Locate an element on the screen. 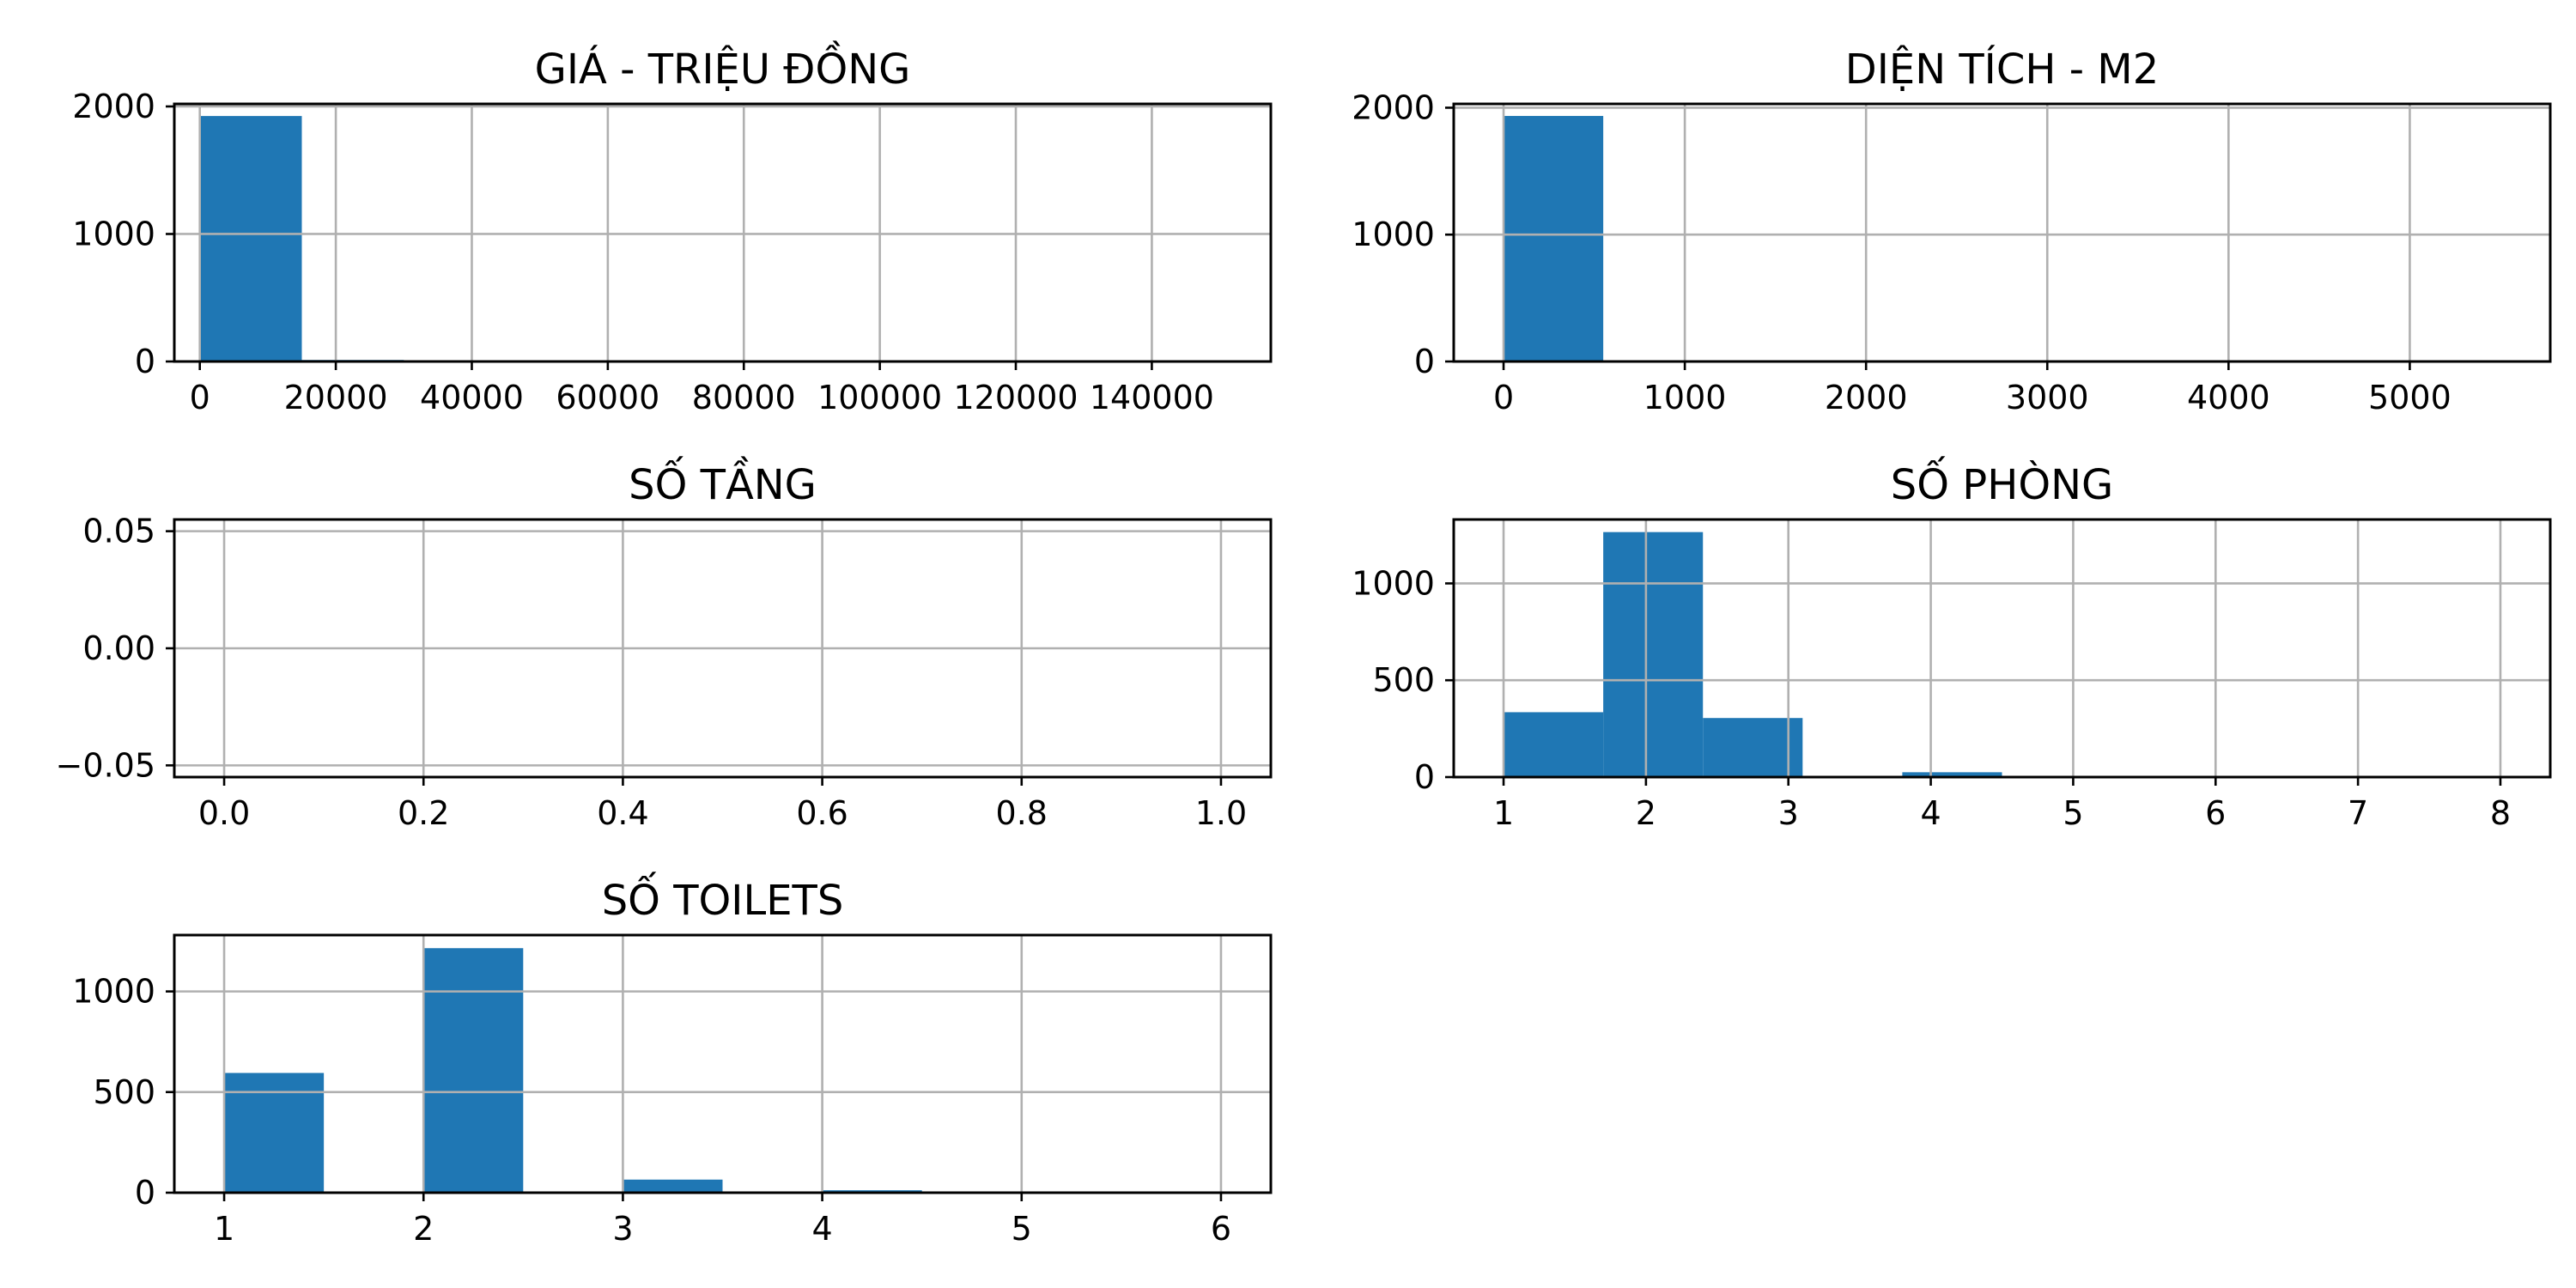 The width and height of the screenshot is (2576, 1288). x-tick-label: 5000 is located at coordinates (2409, 398).